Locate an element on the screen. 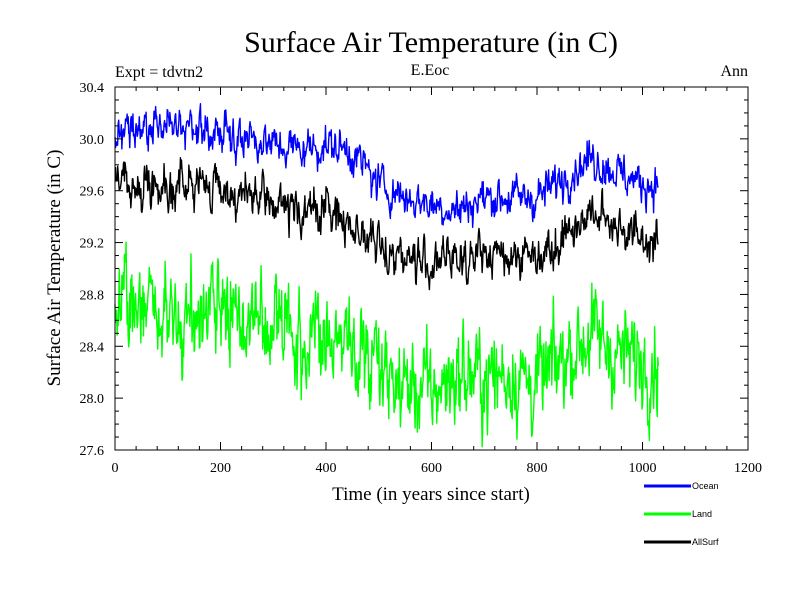 The image size is (800, 605). y-tick-label: 28.0 is located at coordinates (92, 399).